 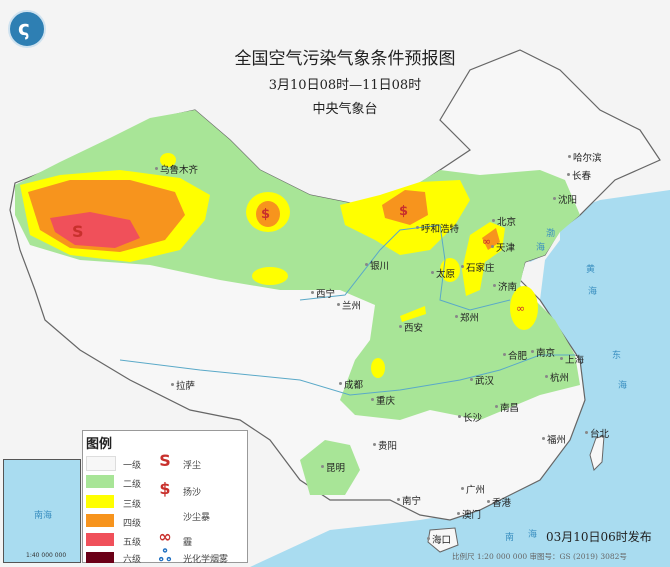 I want to click on city-label: 西宁, so click(x=322, y=293).